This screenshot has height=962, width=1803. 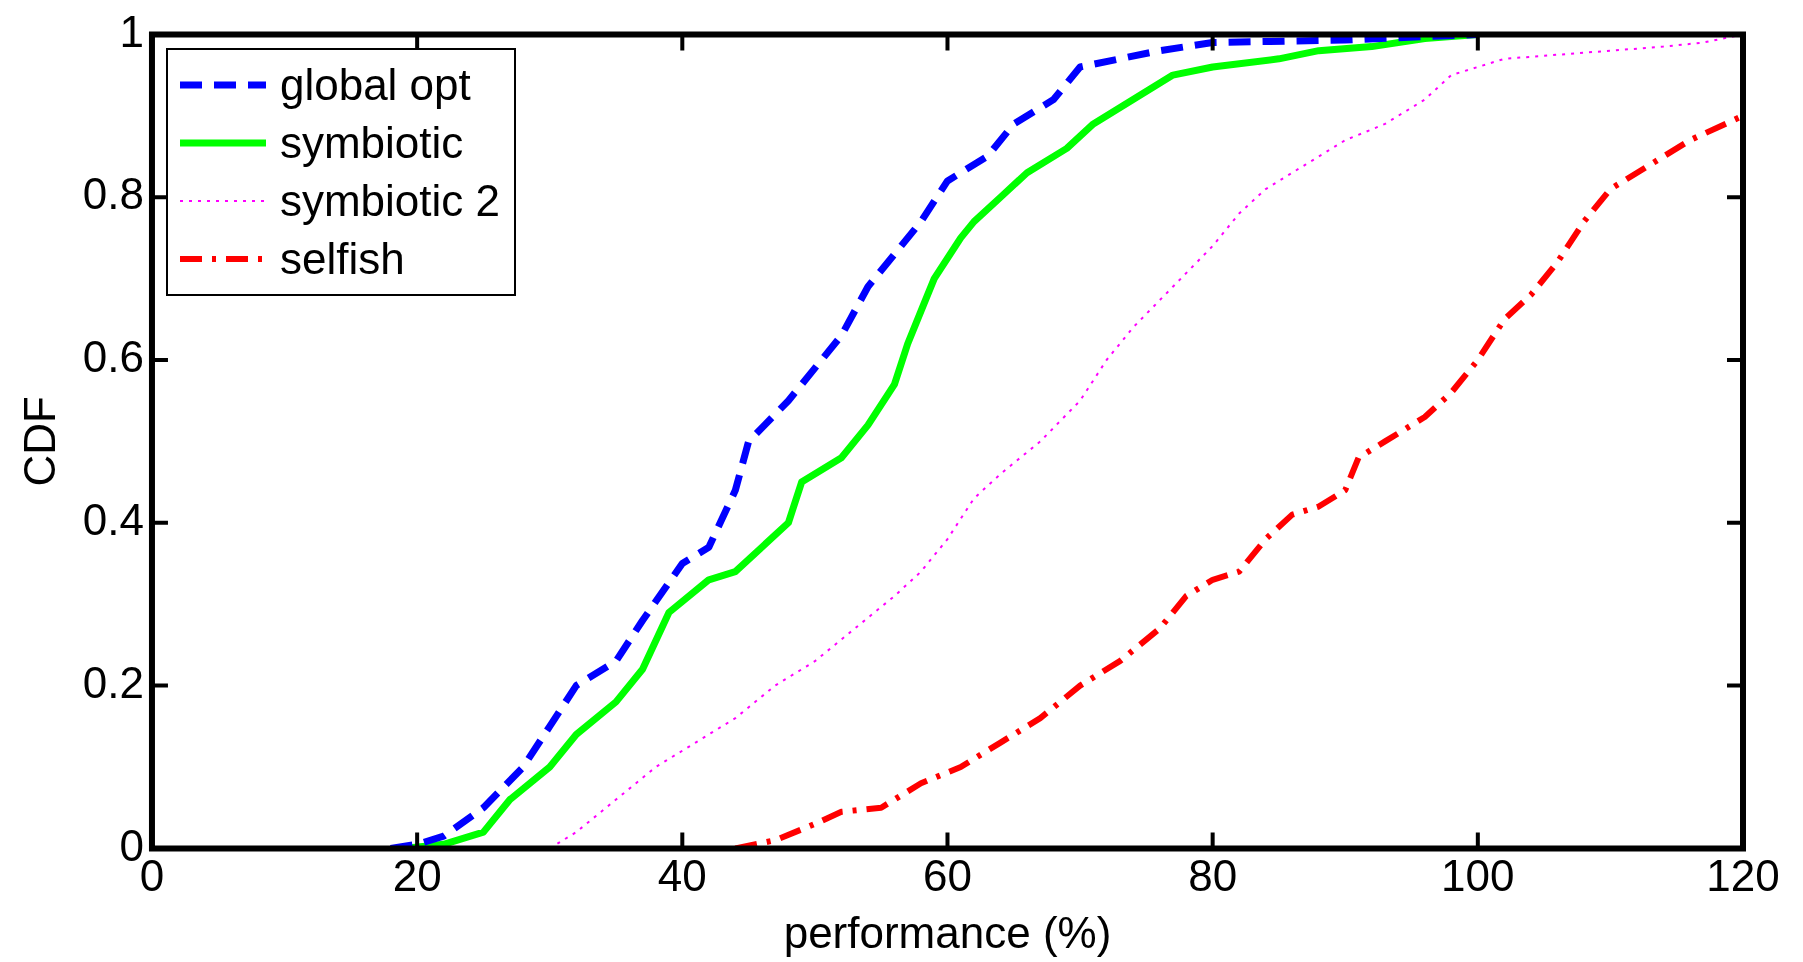 What do you see at coordinates (1213, 875) in the screenshot?
I see `x-tick-label: 80` at bounding box center [1213, 875].